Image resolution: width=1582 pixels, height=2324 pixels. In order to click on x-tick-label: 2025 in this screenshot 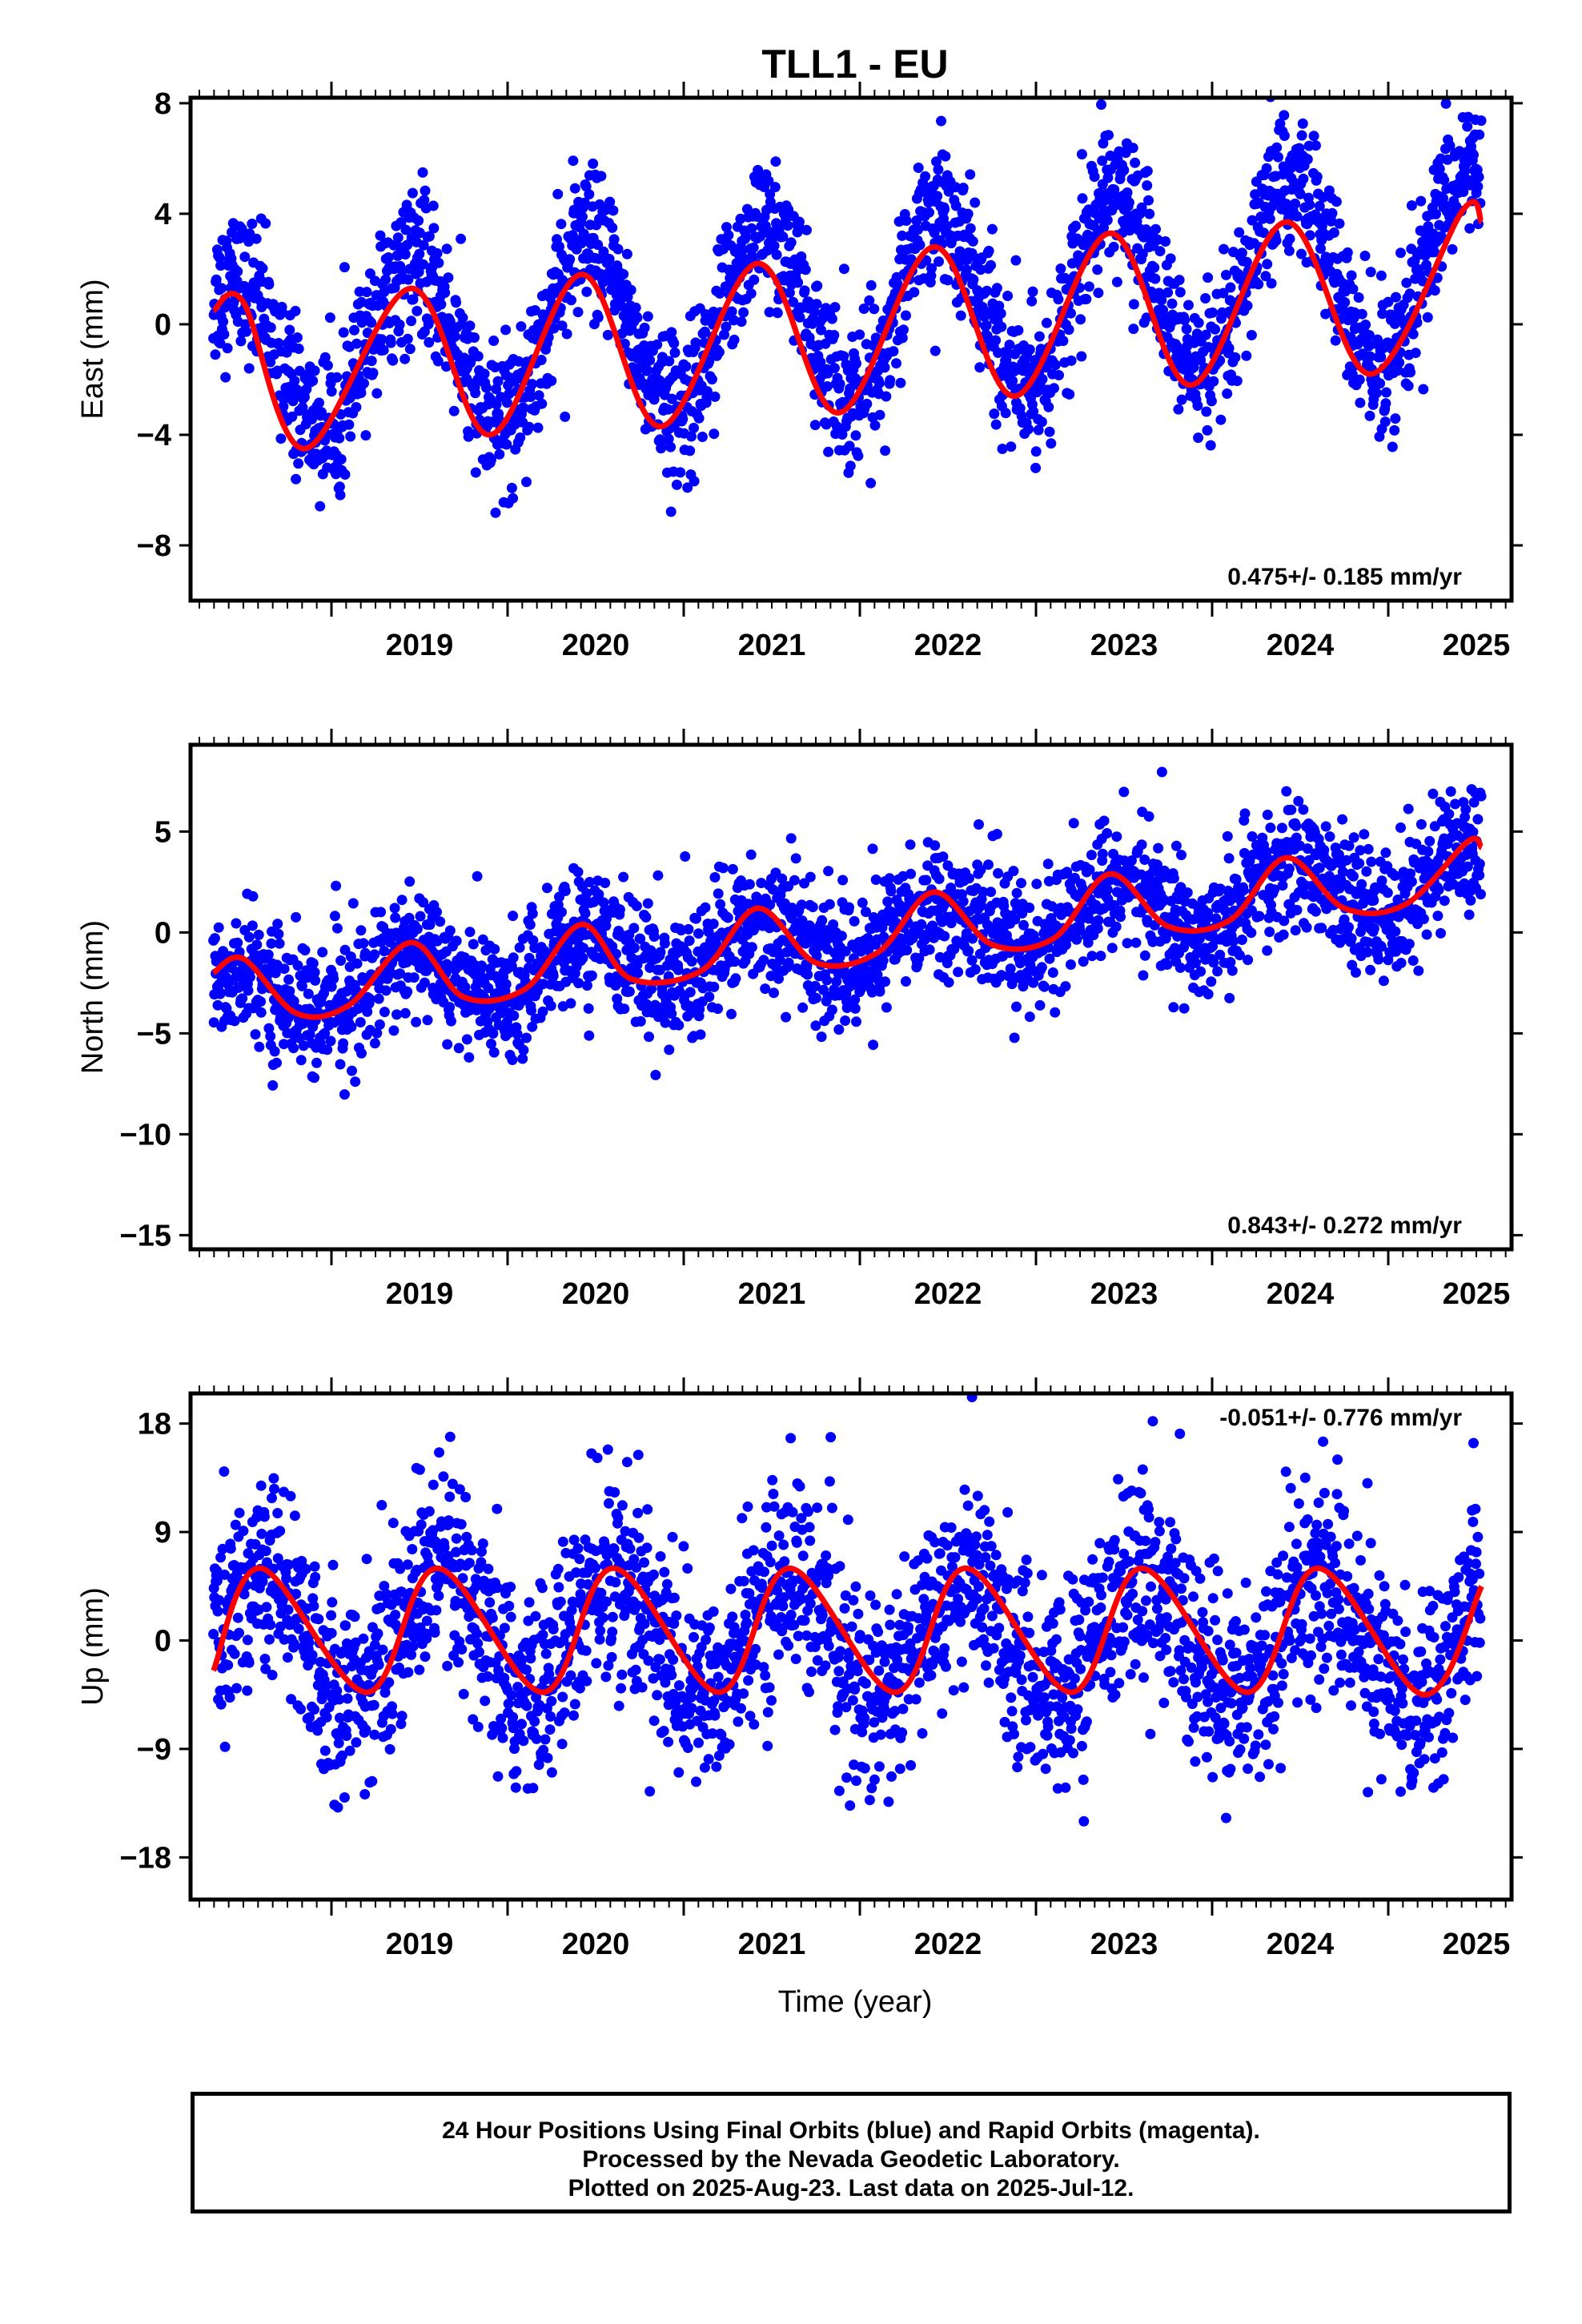, I will do `click(1477, 645)`.